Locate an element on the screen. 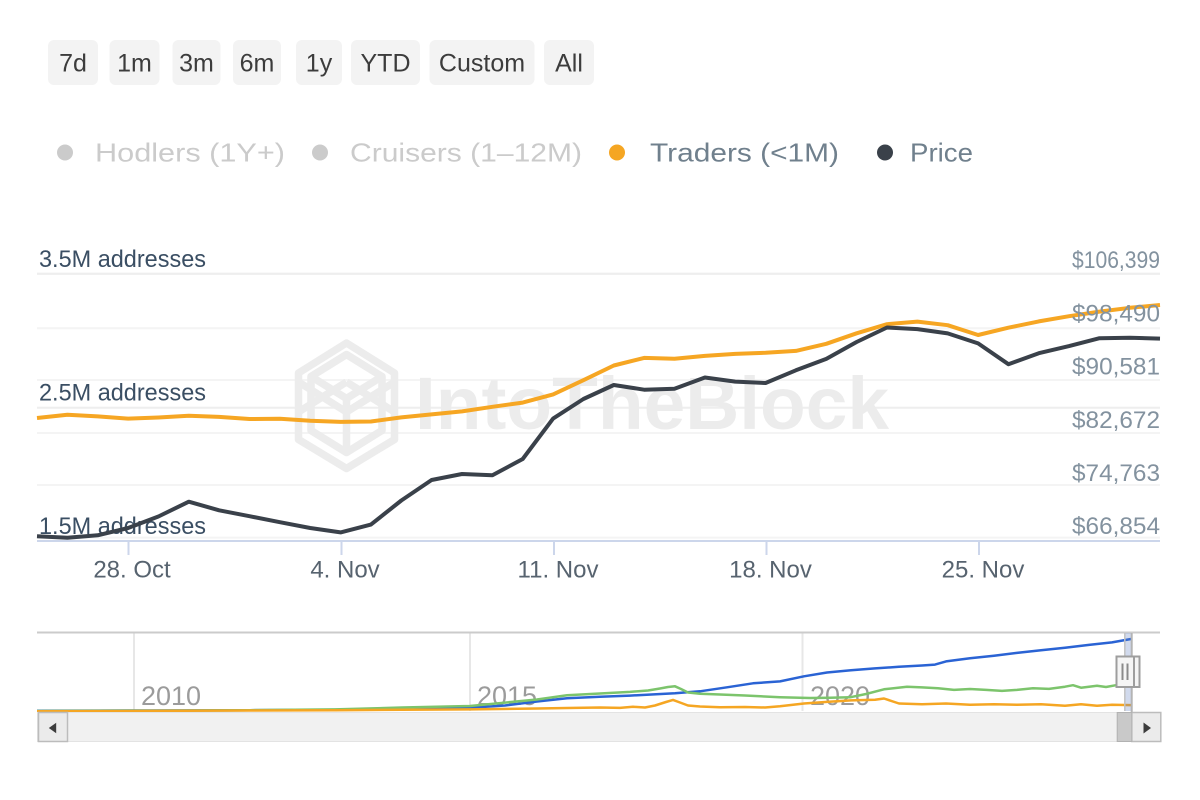 The image size is (1200, 800). svg-text: $66,854 is located at coordinates (1116, 526).